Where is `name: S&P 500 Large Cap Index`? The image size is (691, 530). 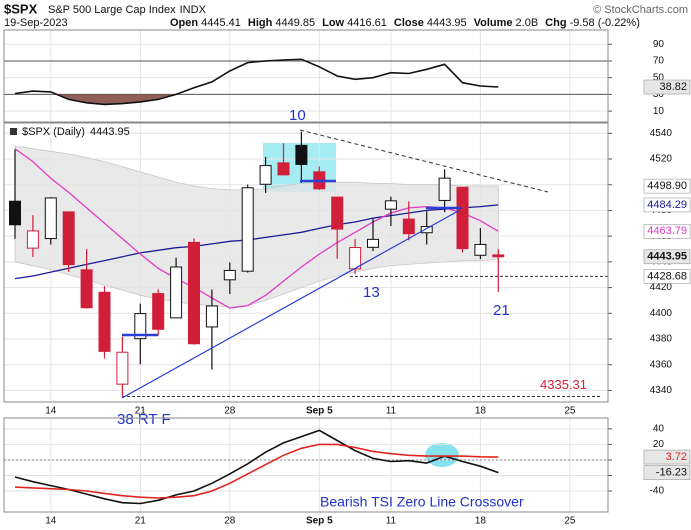
name: S&P 500 Large Cap Index is located at coordinates (112, 10).